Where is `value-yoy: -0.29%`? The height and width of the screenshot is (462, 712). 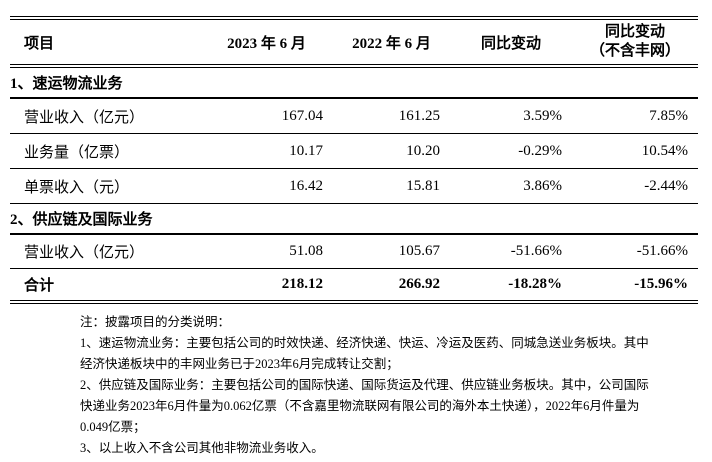 value-yoy: -0.29% is located at coordinates (540, 150).